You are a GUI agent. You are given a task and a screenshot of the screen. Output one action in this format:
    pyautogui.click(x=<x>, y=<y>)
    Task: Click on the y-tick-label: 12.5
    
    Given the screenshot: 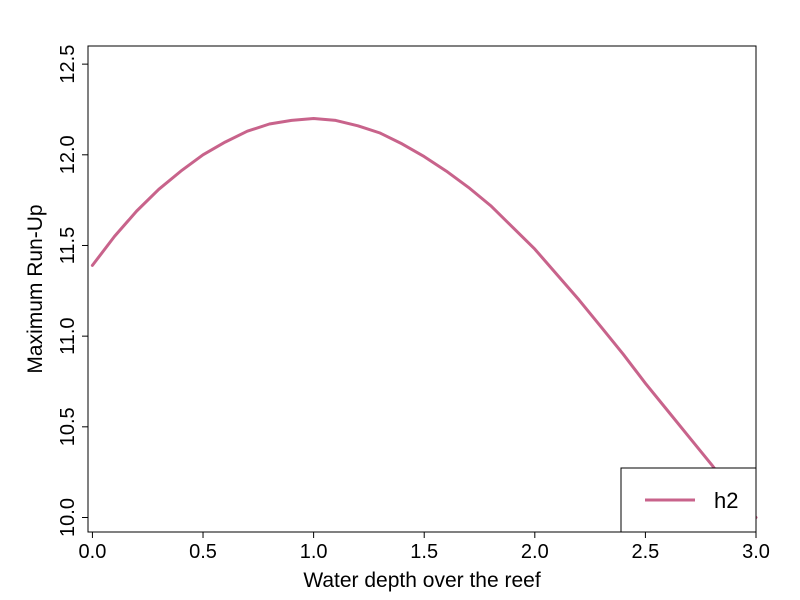 What is the action you would take?
    pyautogui.click(x=68, y=64)
    